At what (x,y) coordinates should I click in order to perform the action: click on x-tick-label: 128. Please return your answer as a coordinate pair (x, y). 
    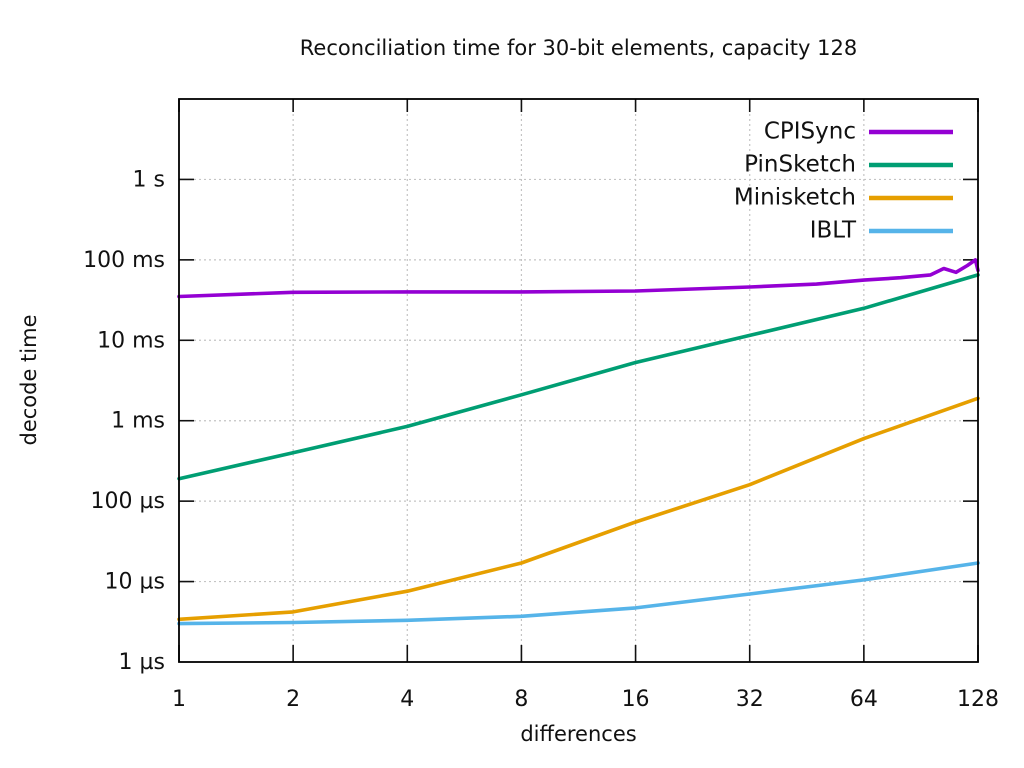
    Looking at the image, I should click on (978, 699).